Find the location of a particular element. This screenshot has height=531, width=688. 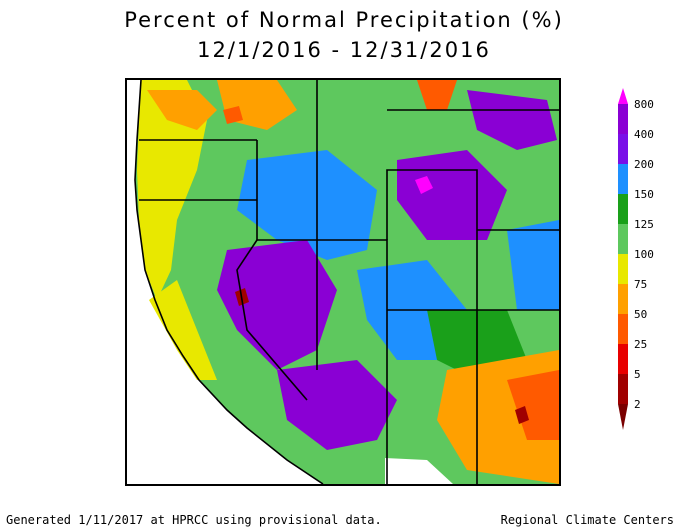

legend-label: 75 is located at coordinates (640, 284).